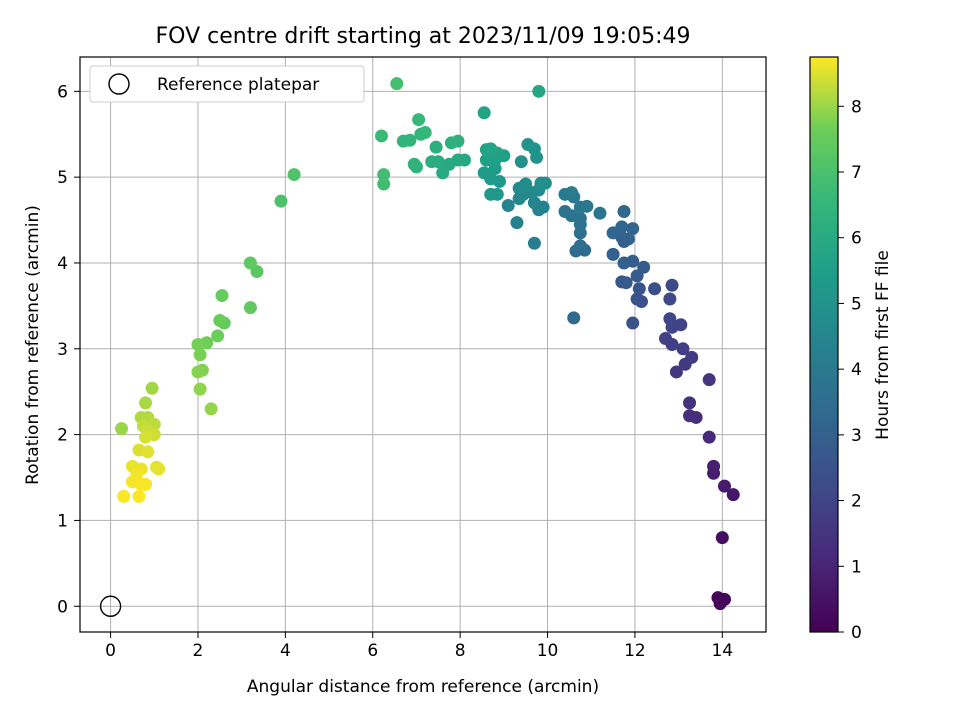 This screenshot has height=720, width=960. What do you see at coordinates (635, 651) in the screenshot?
I see `x-tick-label: 12` at bounding box center [635, 651].